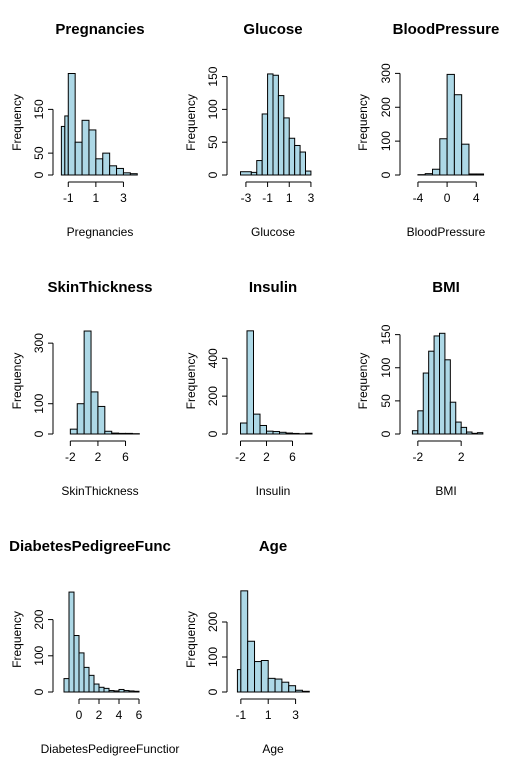 This screenshot has height=777, width=520. Describe the element at coordinates (213, 358) in the screenshot. I see `y-tick-label: 400` at that location.